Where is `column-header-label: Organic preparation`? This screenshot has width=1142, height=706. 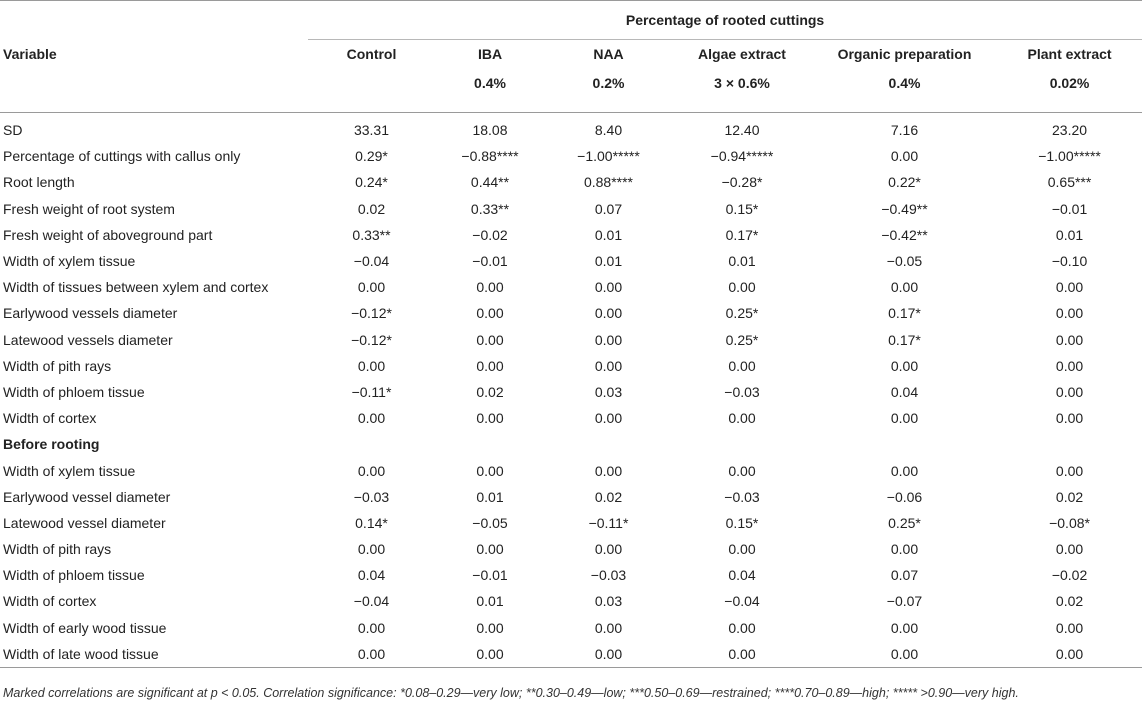
column-header-label: Organic preparation is located at coordinates (904, 54).